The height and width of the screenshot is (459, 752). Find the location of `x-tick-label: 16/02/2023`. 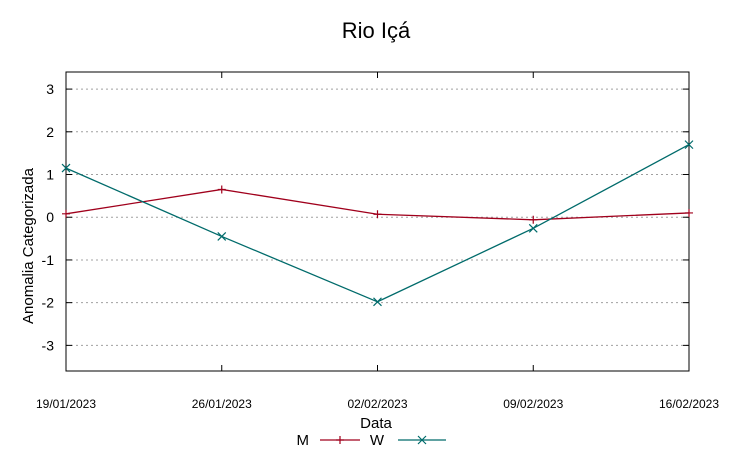

x-tick-label: 16/02/2023 is located at coordinates (689, 404).